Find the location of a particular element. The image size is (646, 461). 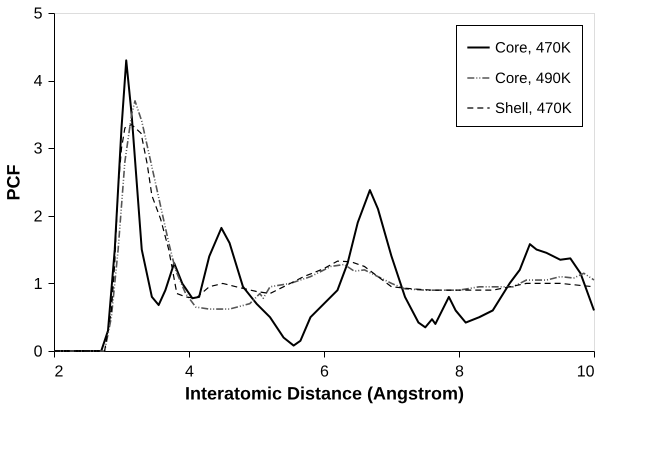

y-axis-title: PCF is located at coordinates (14, 182).